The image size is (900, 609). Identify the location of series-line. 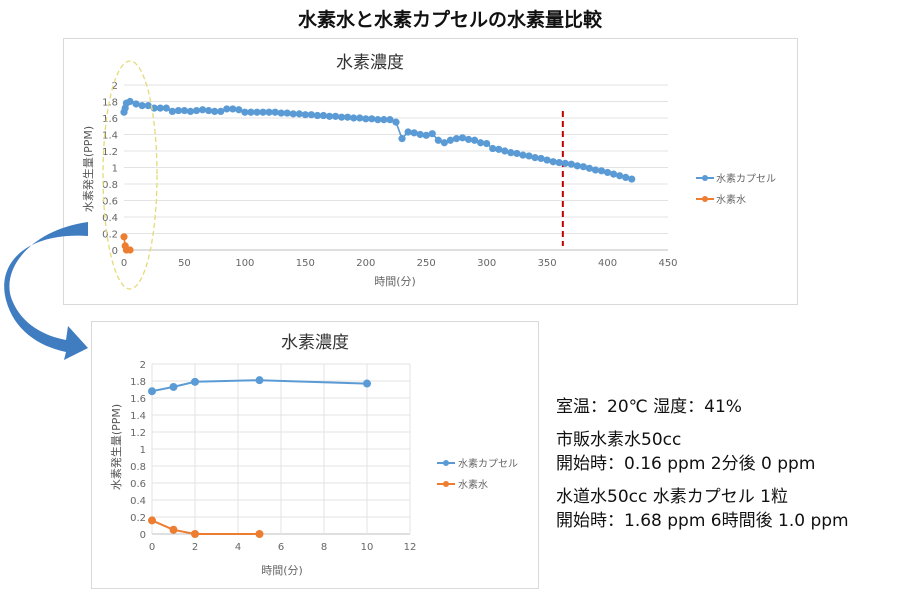
(205, 527).